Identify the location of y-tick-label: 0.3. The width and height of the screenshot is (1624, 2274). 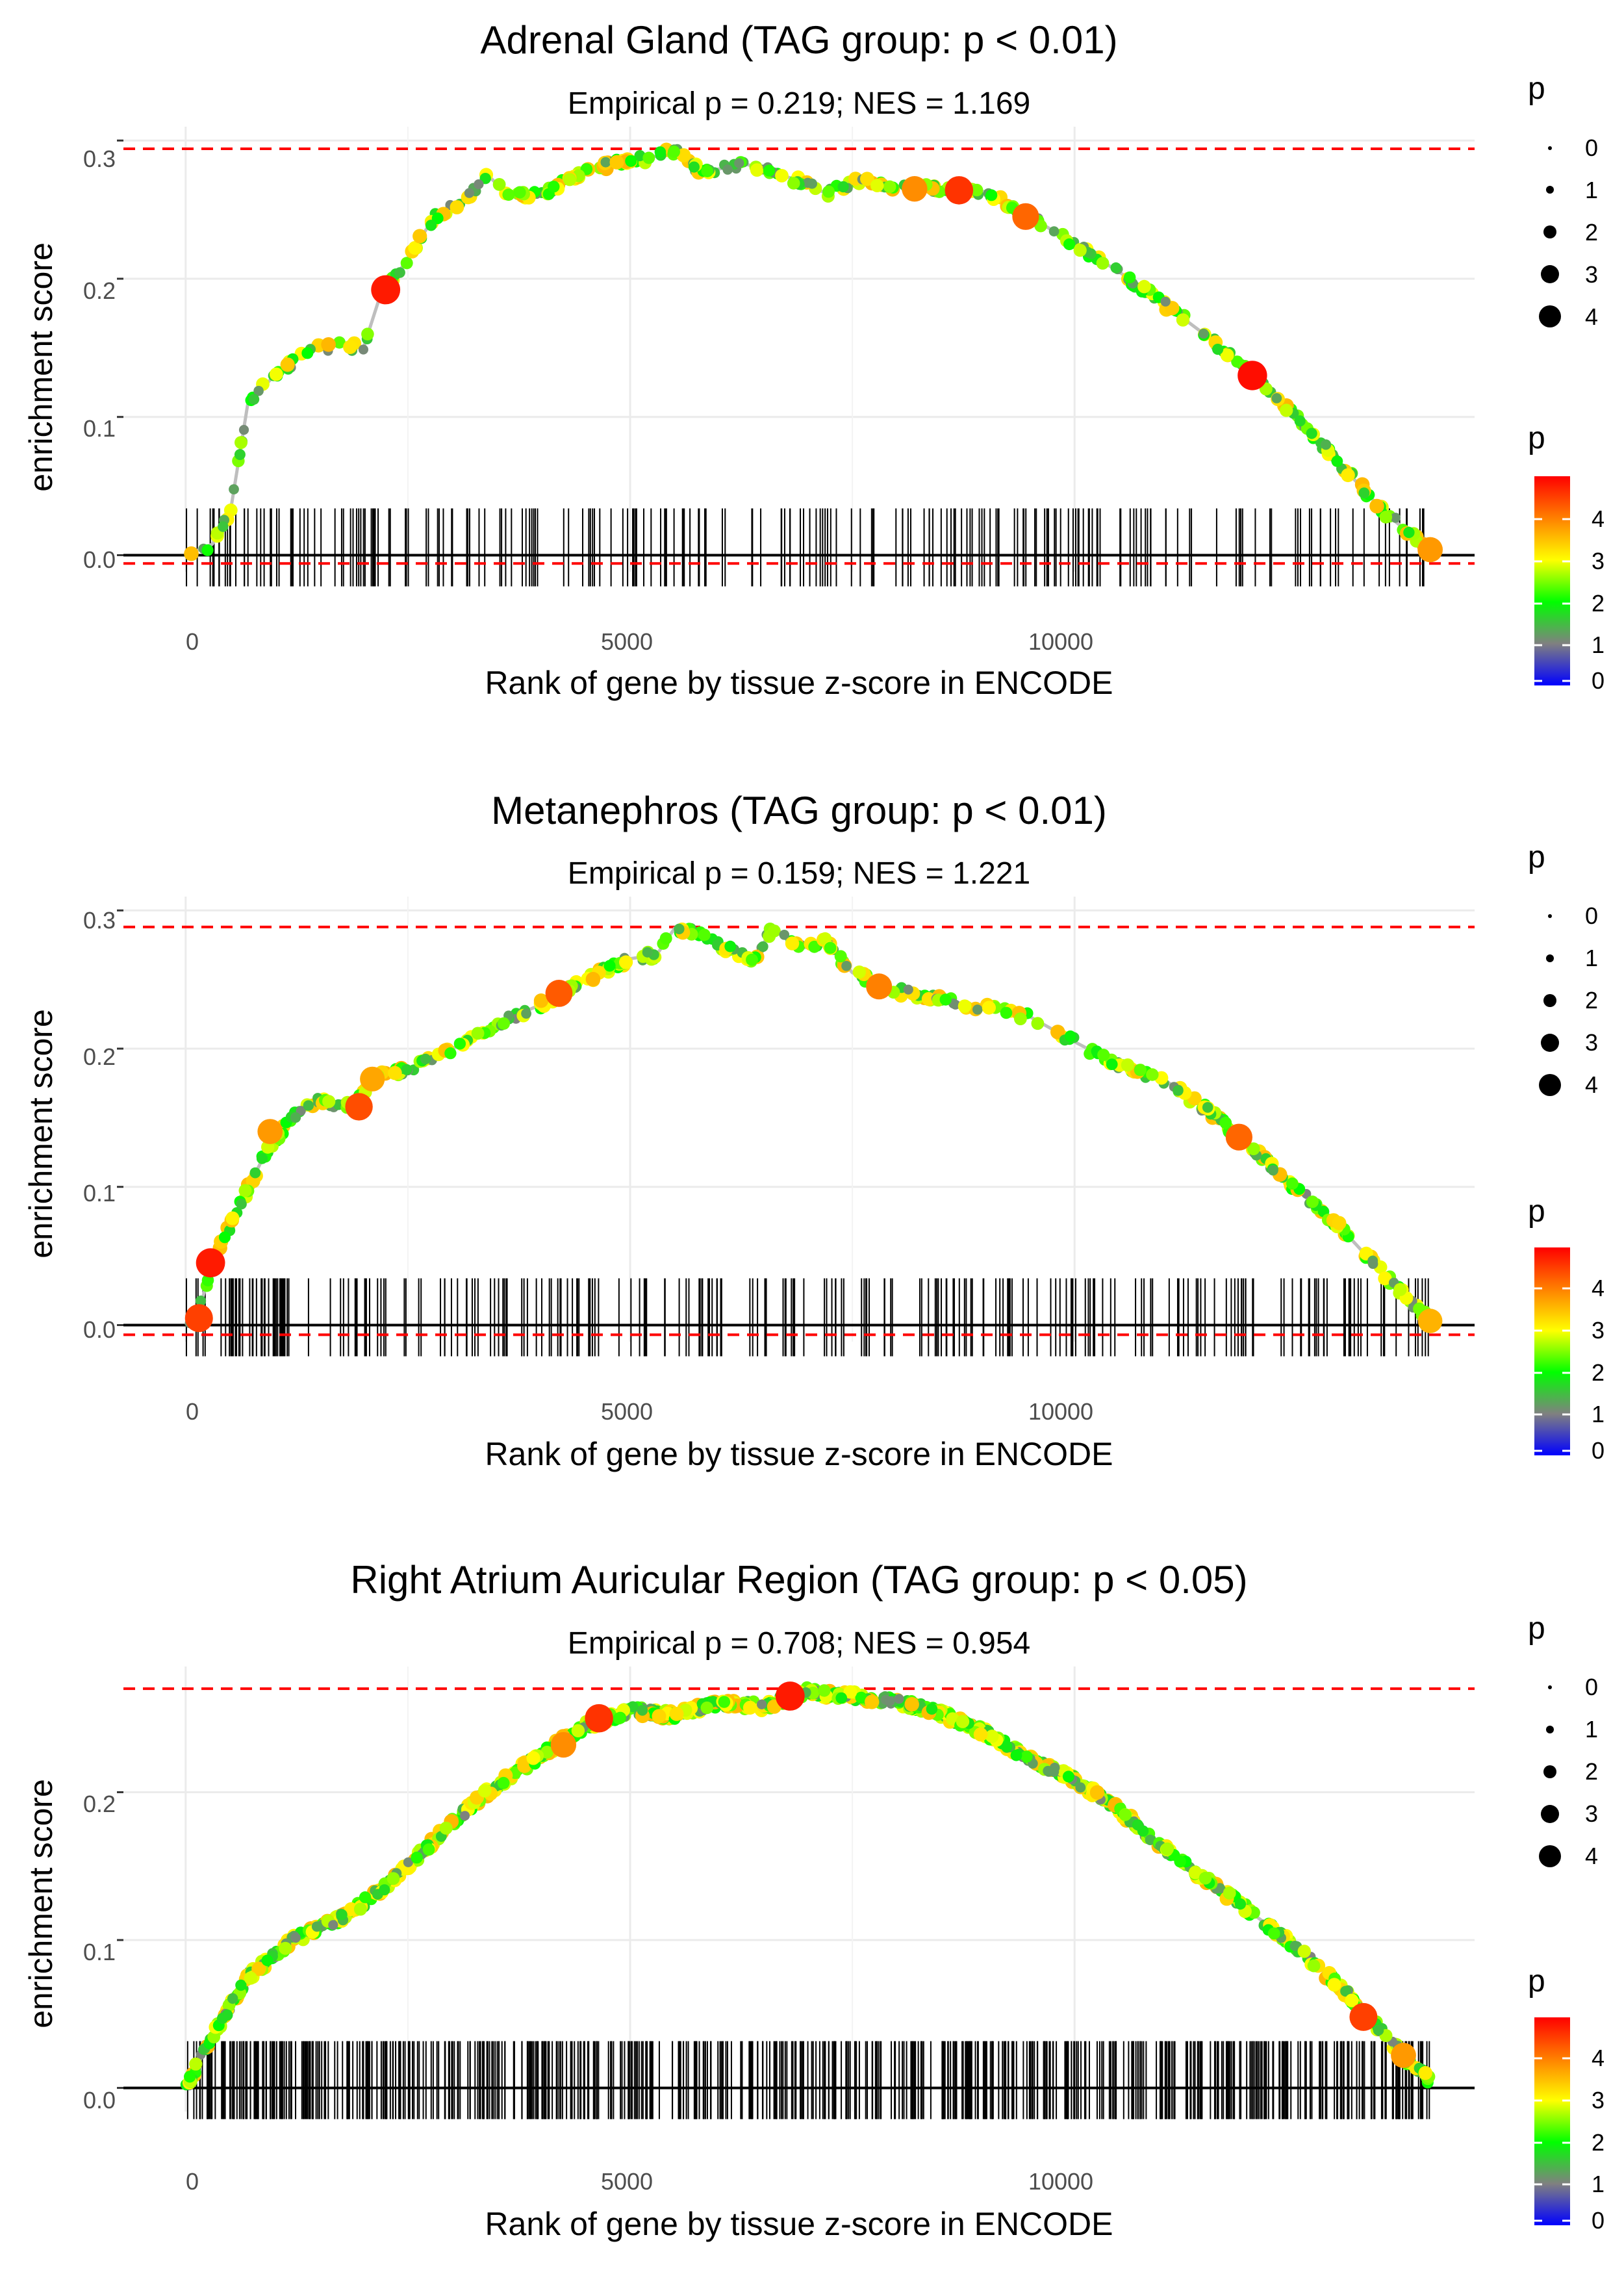
(99, 920).